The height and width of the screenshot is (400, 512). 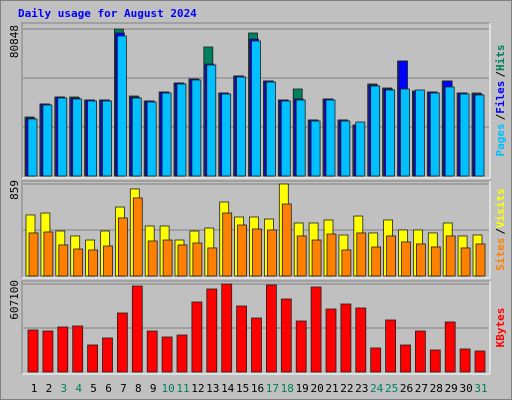 What do you see at coordinates (167, 388) in the screenshot?
I see `x-tick-label: 10` at bounding box center [167, 388].